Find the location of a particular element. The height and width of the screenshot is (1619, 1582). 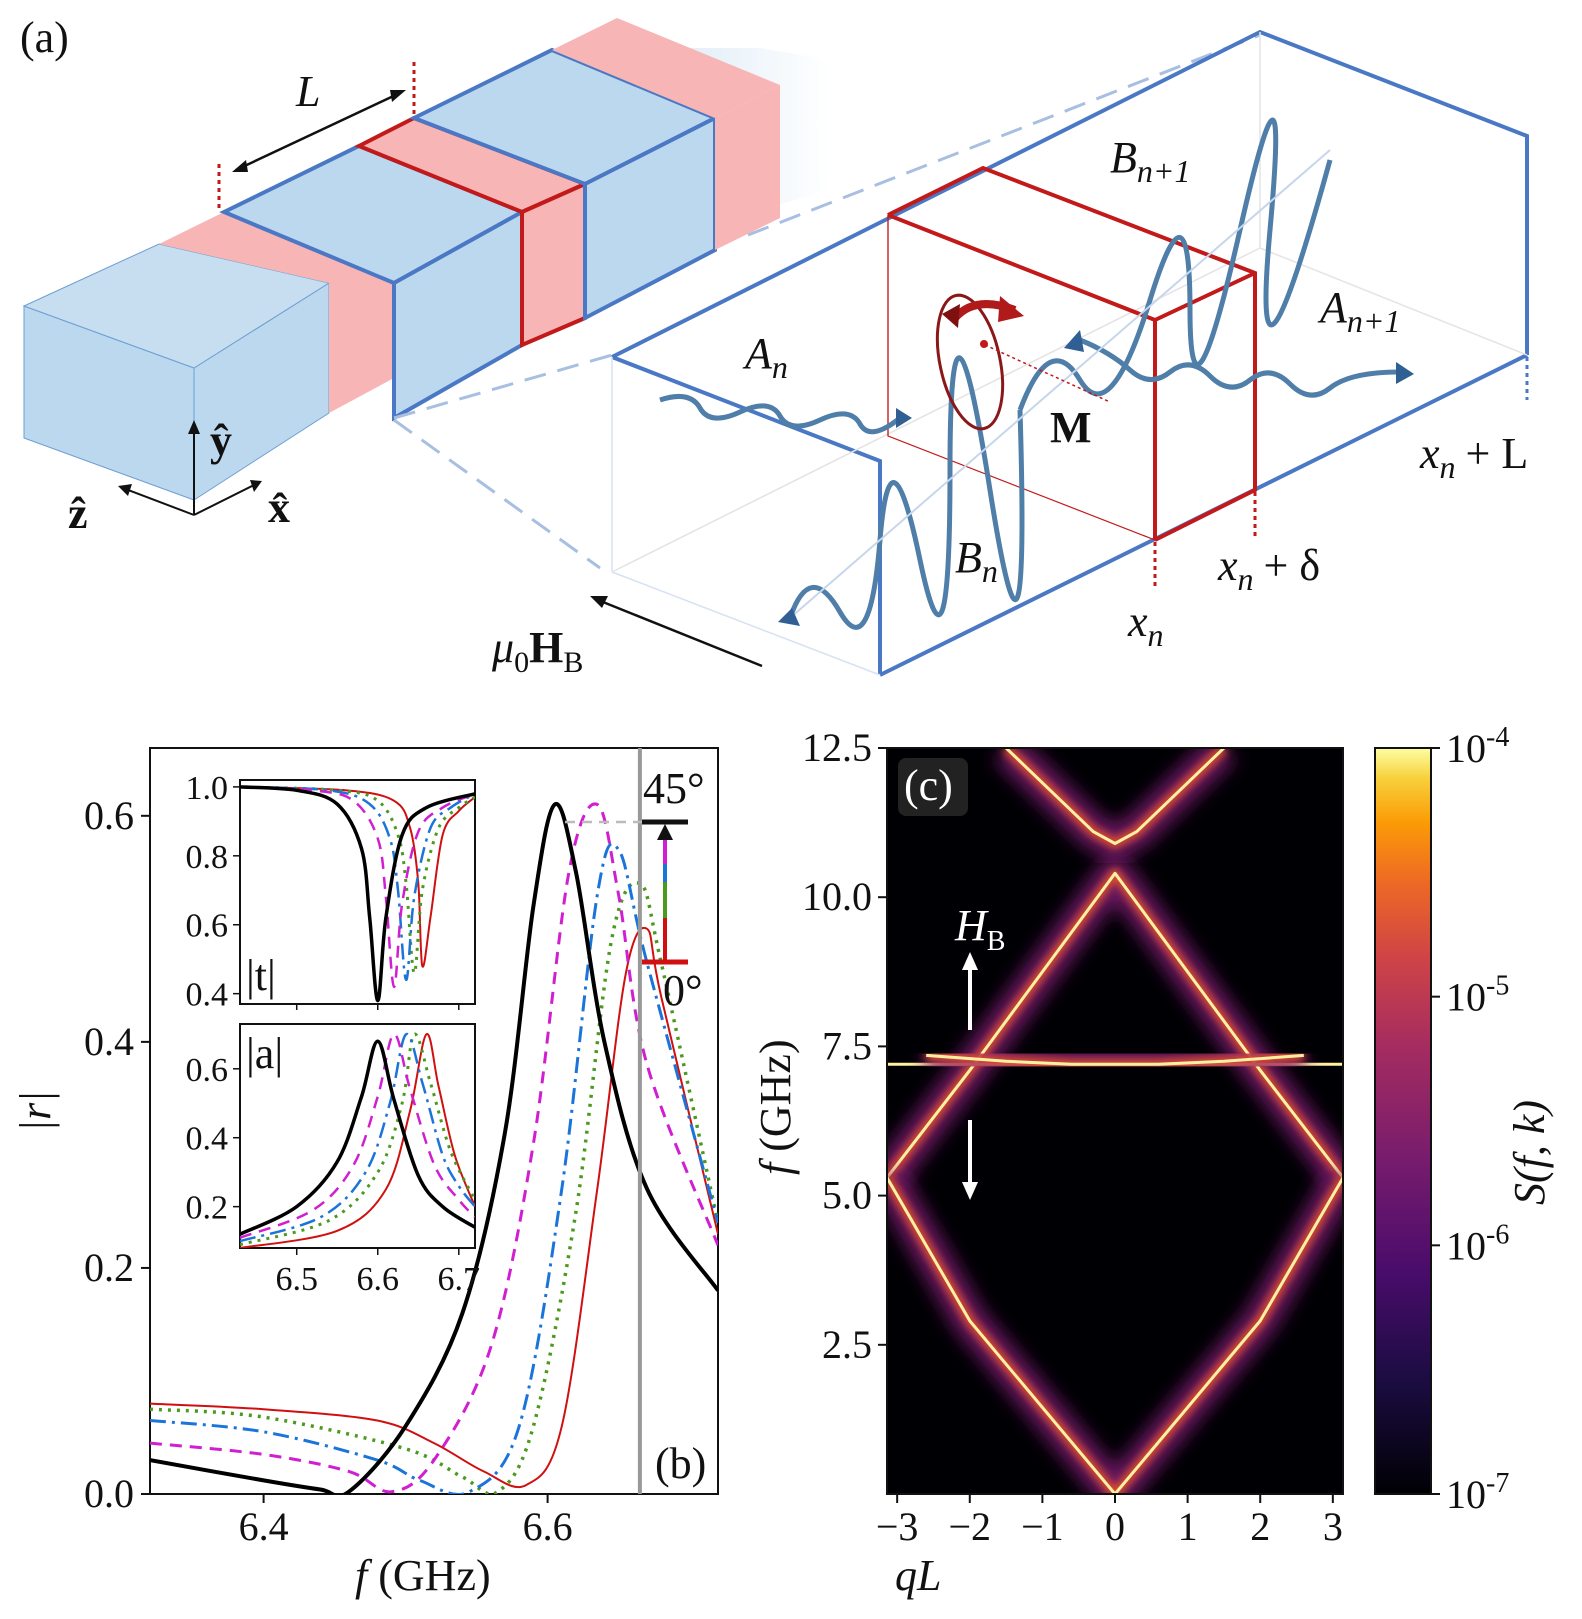

colorbar-ticks: 10⁻⁴ 10⁻⁵ 10⁻⁶ 10⁻⁷ is located at coordinates (1470, 1119).